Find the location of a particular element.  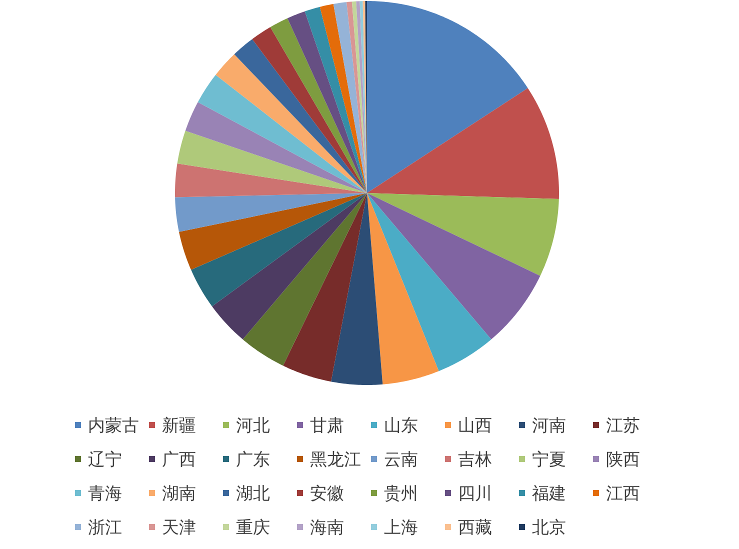

legend-label: 吉林 is located at coordinates (475, 459).